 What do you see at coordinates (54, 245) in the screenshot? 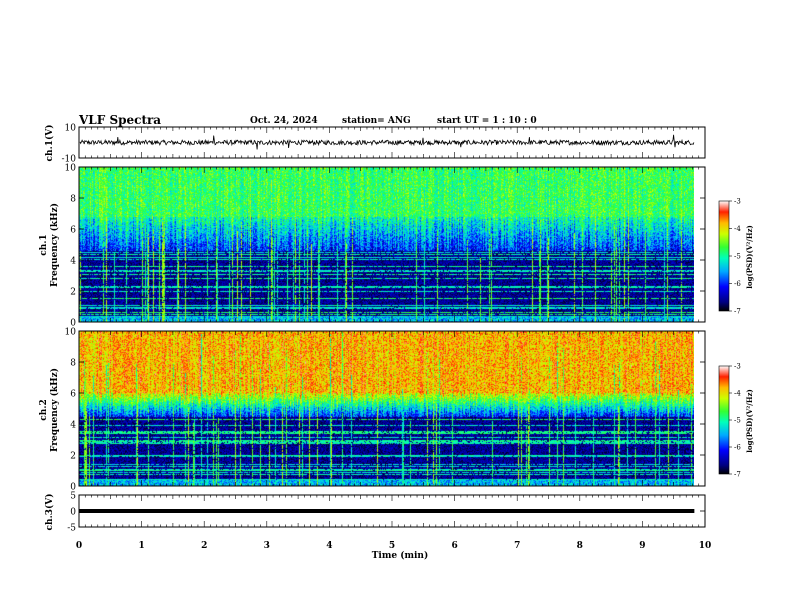
I see `ch1-frequency-ylabel: Frequency (kHz)` at bounding box center [54, 245].